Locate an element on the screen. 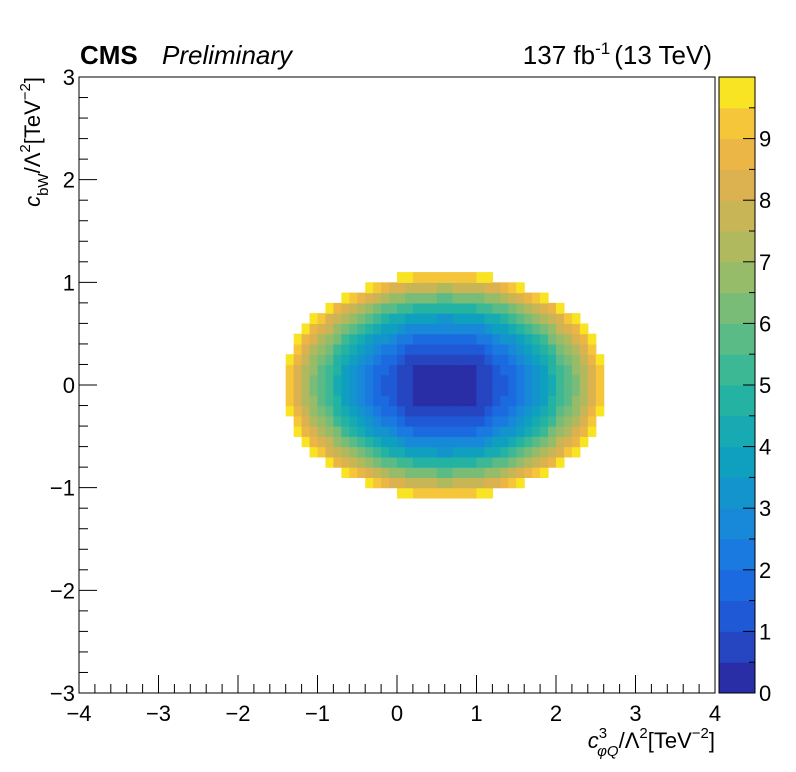 The width and height of the screenshot is (796, 772). colorbar-tick-label: 6 is located at coordinates (765, 323).